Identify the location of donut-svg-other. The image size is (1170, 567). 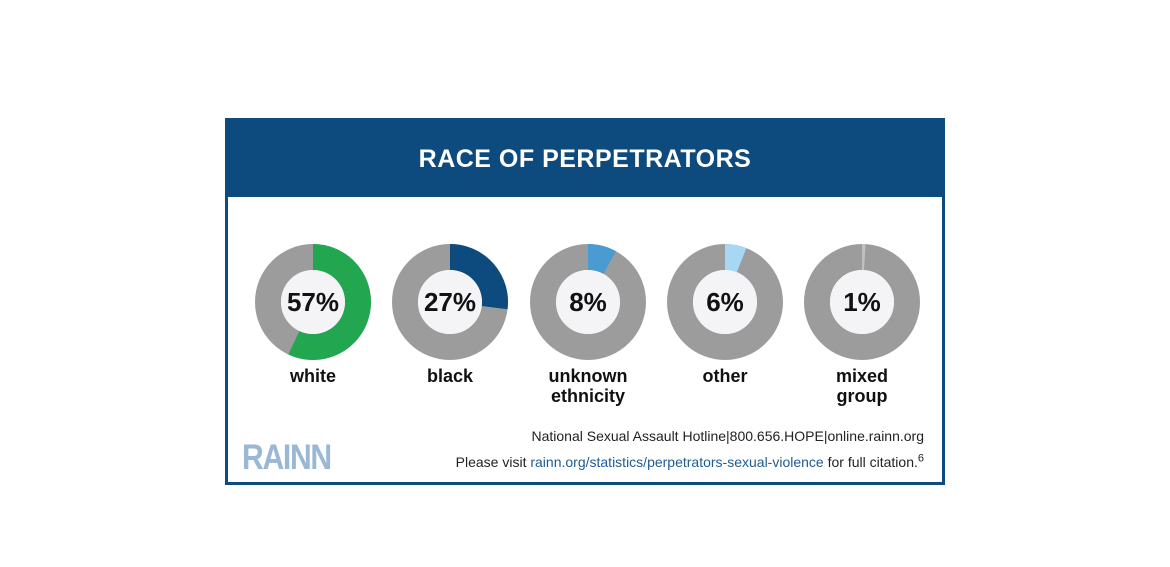
(725, 302).